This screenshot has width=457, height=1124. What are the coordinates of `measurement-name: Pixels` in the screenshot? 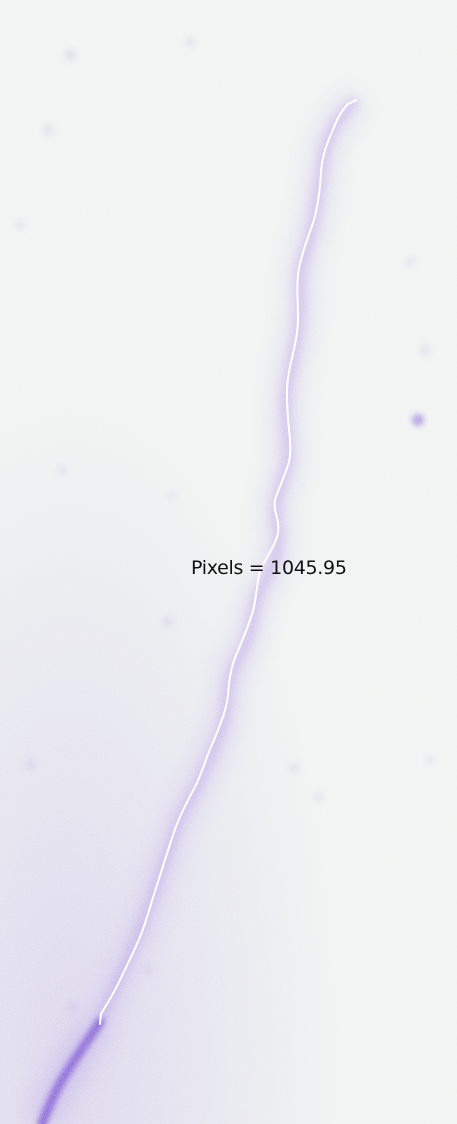 It's located at (217, 568).